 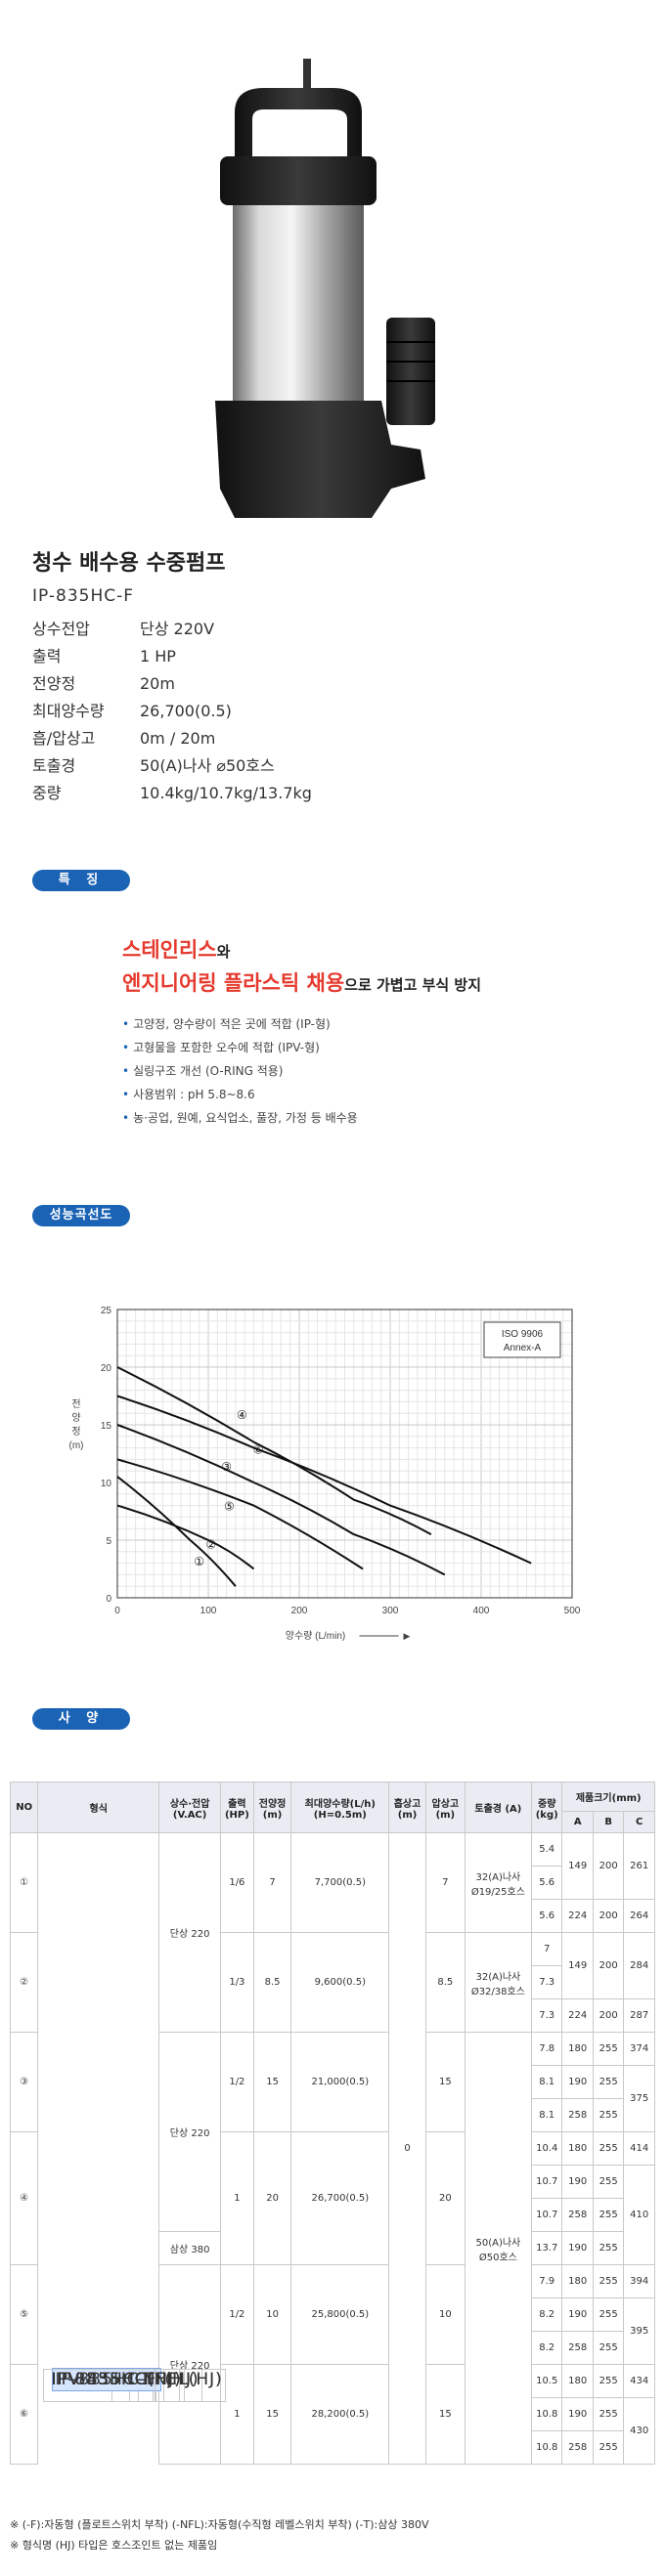 What do you see at coordinates (157, 684) in the screenshot?
I see `spec-value: 20m` at bounding box center [157, 684].